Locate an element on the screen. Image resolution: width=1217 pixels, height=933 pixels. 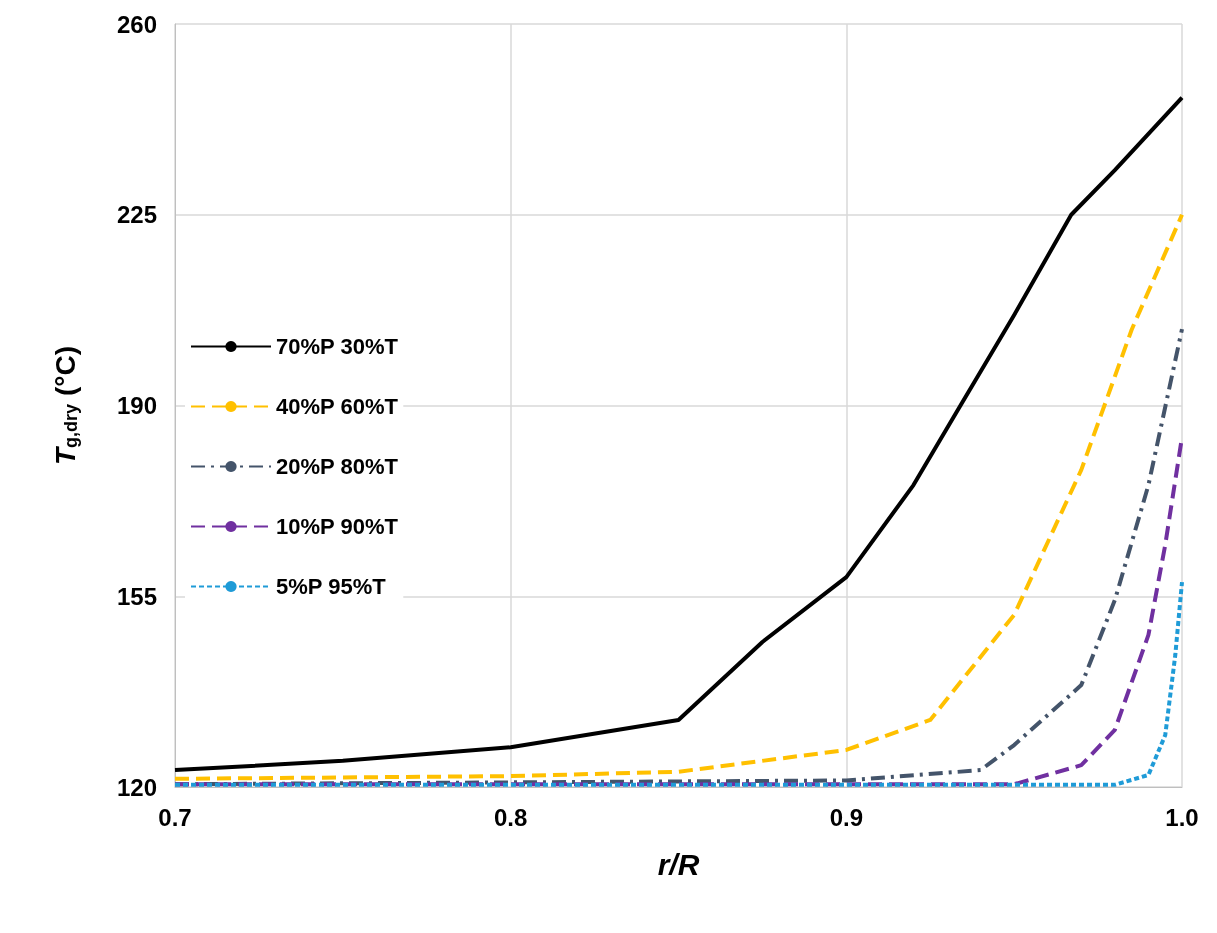
y-tick-label: 155 is located at coordinates (136, 596).